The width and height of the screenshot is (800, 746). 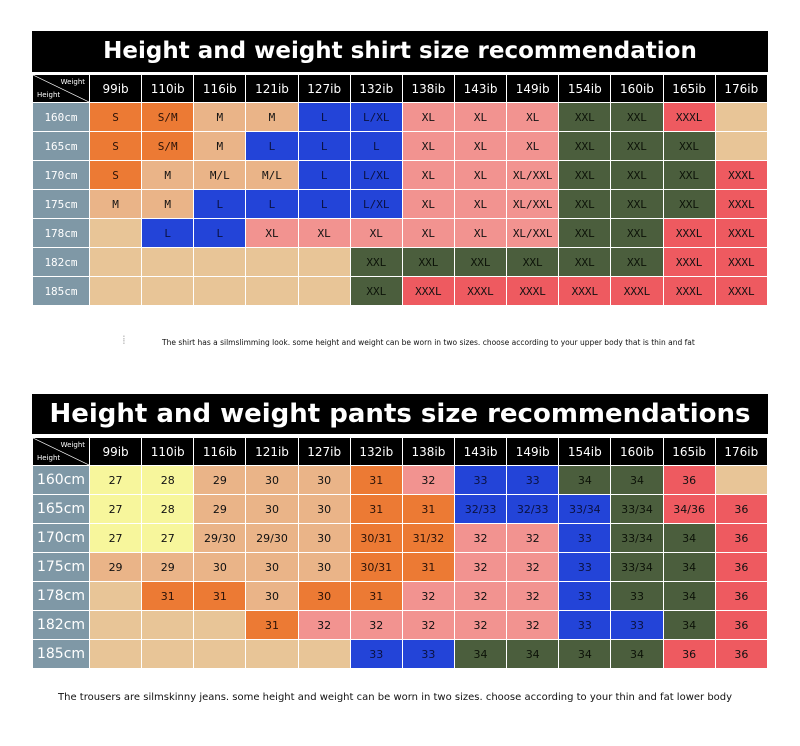 I want to click on height-row-header: 160cm, so click(x=61, y=480).